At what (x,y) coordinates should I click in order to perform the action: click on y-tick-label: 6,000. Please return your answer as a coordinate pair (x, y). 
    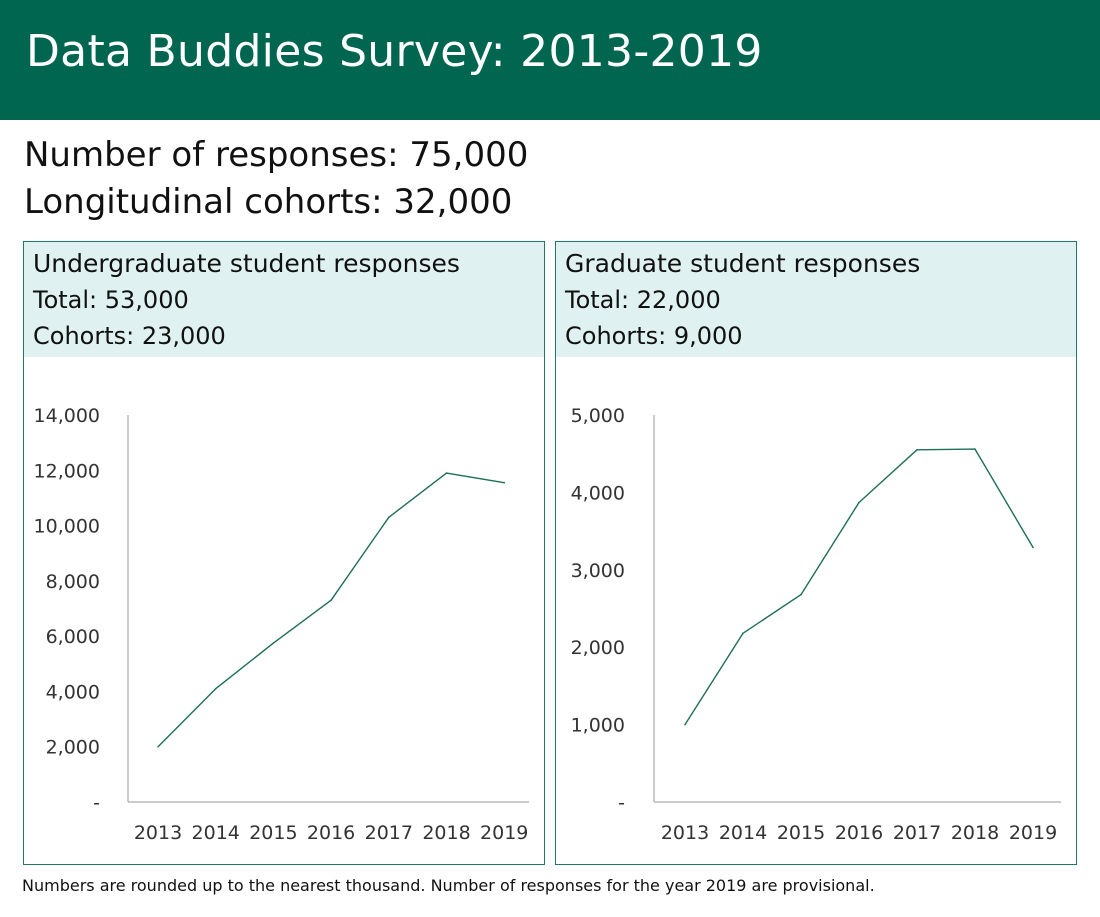
    Looking at the image, I should click on (73, 637).